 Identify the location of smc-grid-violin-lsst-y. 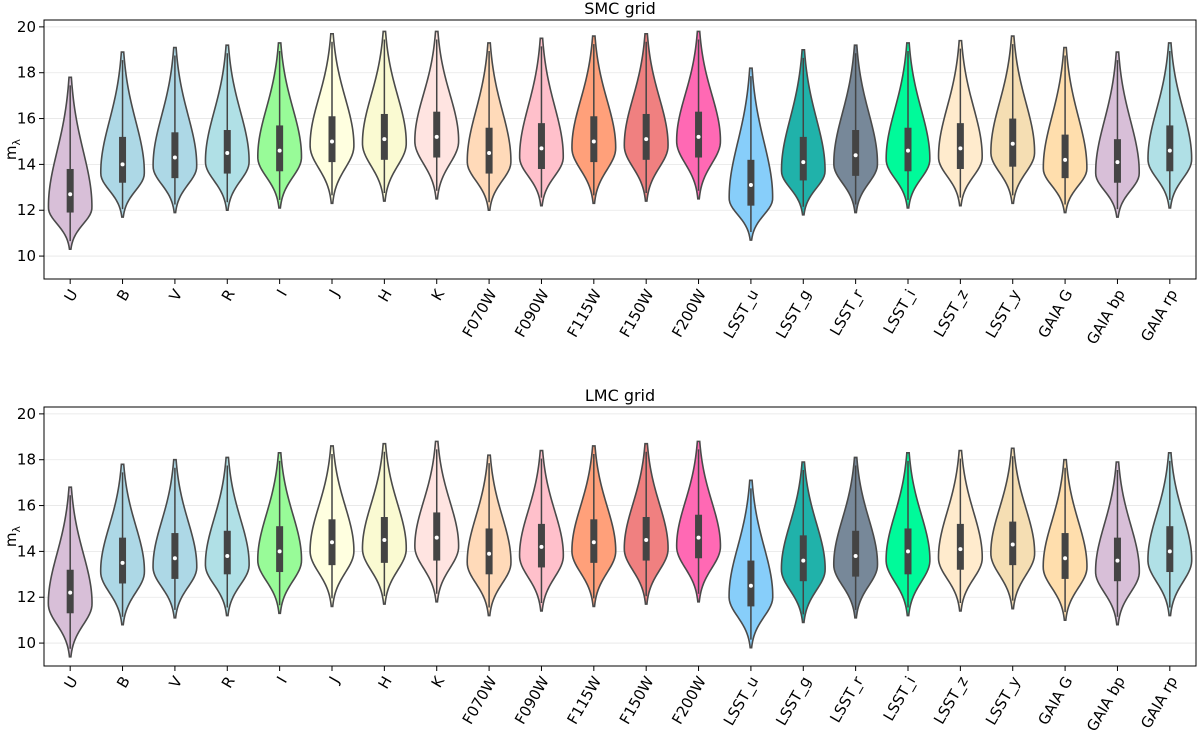
(1013, 120).